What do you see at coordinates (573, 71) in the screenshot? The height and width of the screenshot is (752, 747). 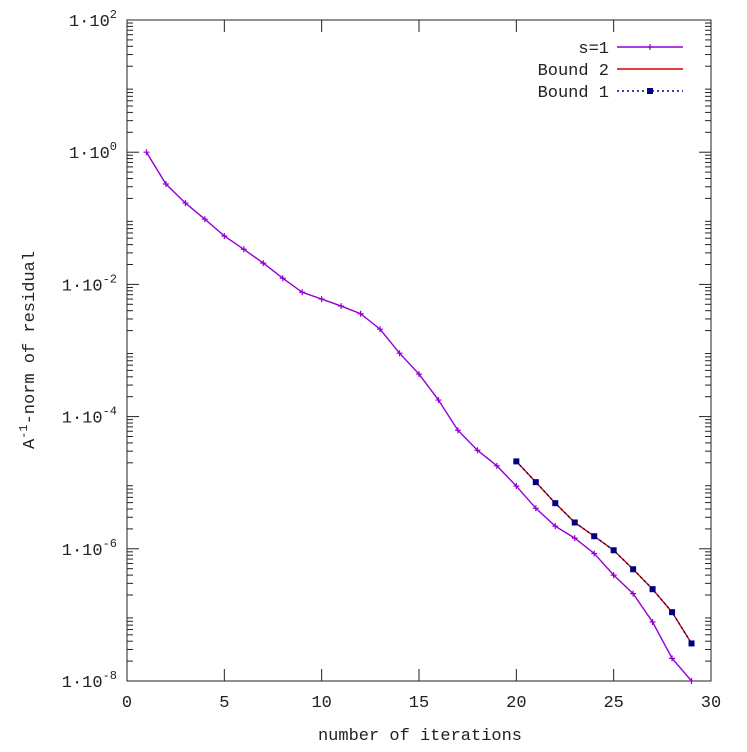 I see `legend-label: Bound 2` at bounding box center [573, 71].